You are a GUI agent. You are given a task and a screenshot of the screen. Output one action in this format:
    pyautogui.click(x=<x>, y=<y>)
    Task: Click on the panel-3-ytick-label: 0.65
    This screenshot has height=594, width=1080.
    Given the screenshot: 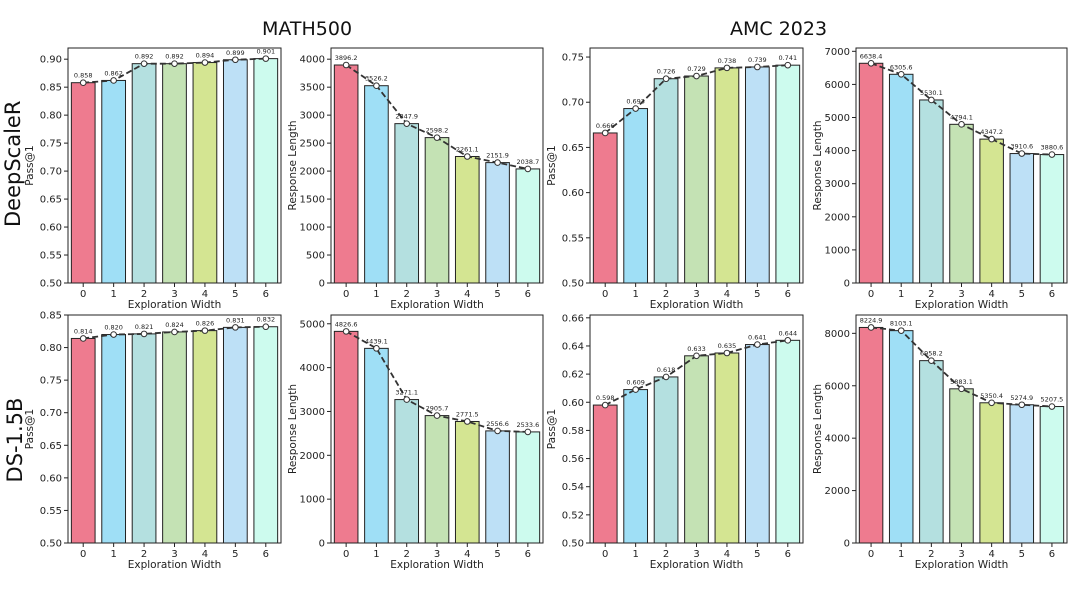 What is the action you would take?
    pyautogui.click(x=573, y=148)
    